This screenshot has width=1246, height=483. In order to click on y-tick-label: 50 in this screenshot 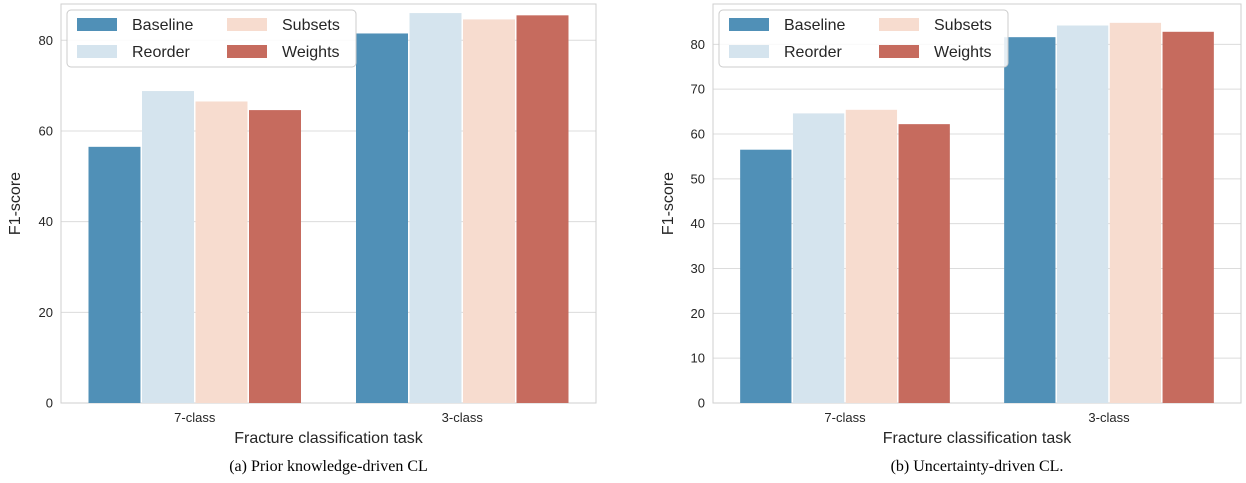, I will do `click(698, 178)`.